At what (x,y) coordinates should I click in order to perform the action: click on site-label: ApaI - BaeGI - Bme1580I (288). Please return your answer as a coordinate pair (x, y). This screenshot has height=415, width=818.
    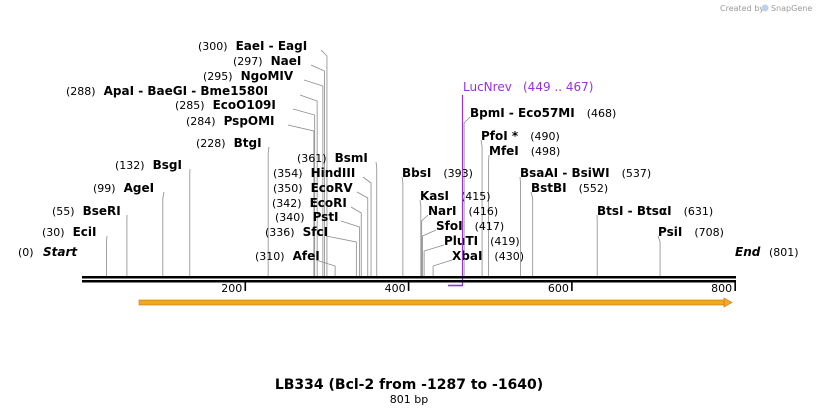
    Looking at the image, I should click on (167, 91).